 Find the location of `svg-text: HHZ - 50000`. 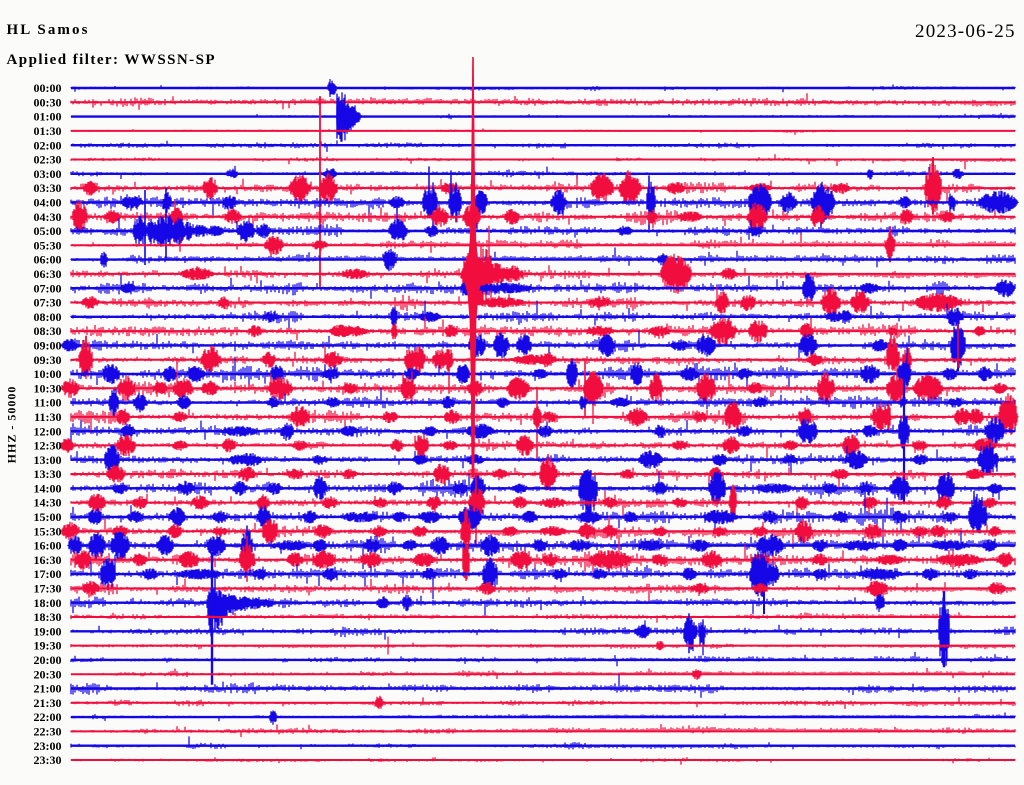

svg-text: HHZ - 50000 is located at coordinates (12, 425).